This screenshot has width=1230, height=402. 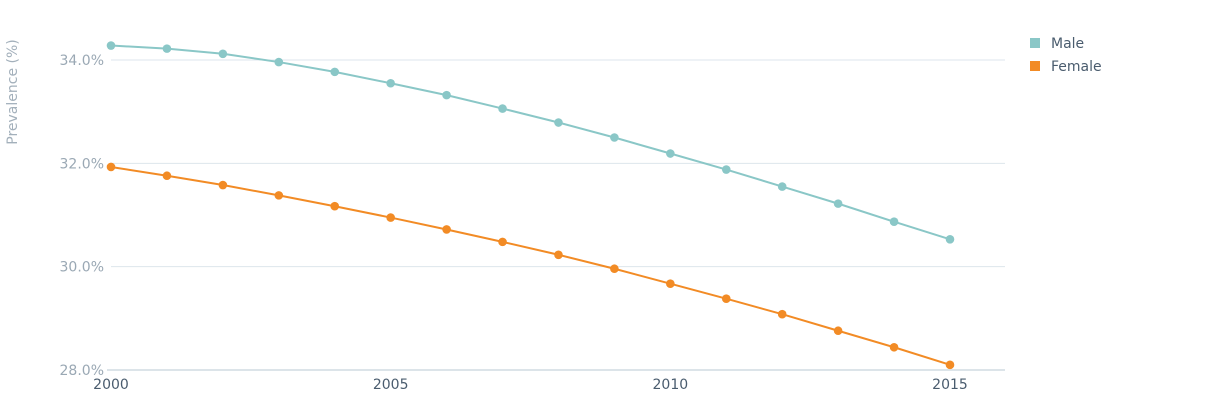 What do you see at coordinates (391, 385) in the screenshot?
I see `x-tick-label: 2005` at bounding box center [391, 385].